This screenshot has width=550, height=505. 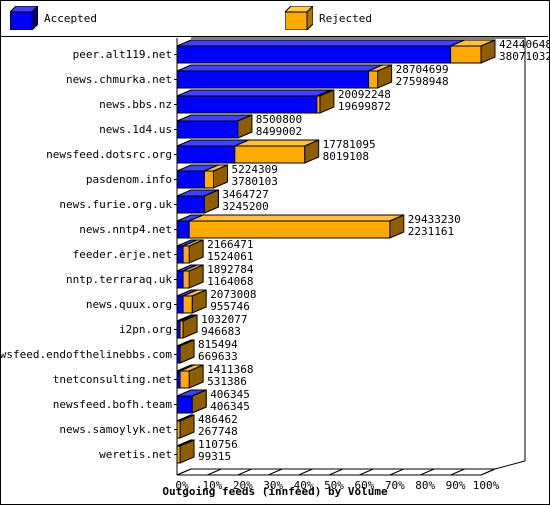 What do you see at coordinates (422, 69) in the screenshot?
I see `value-label-accepted: 28704699` at bounding box center [422, 69].